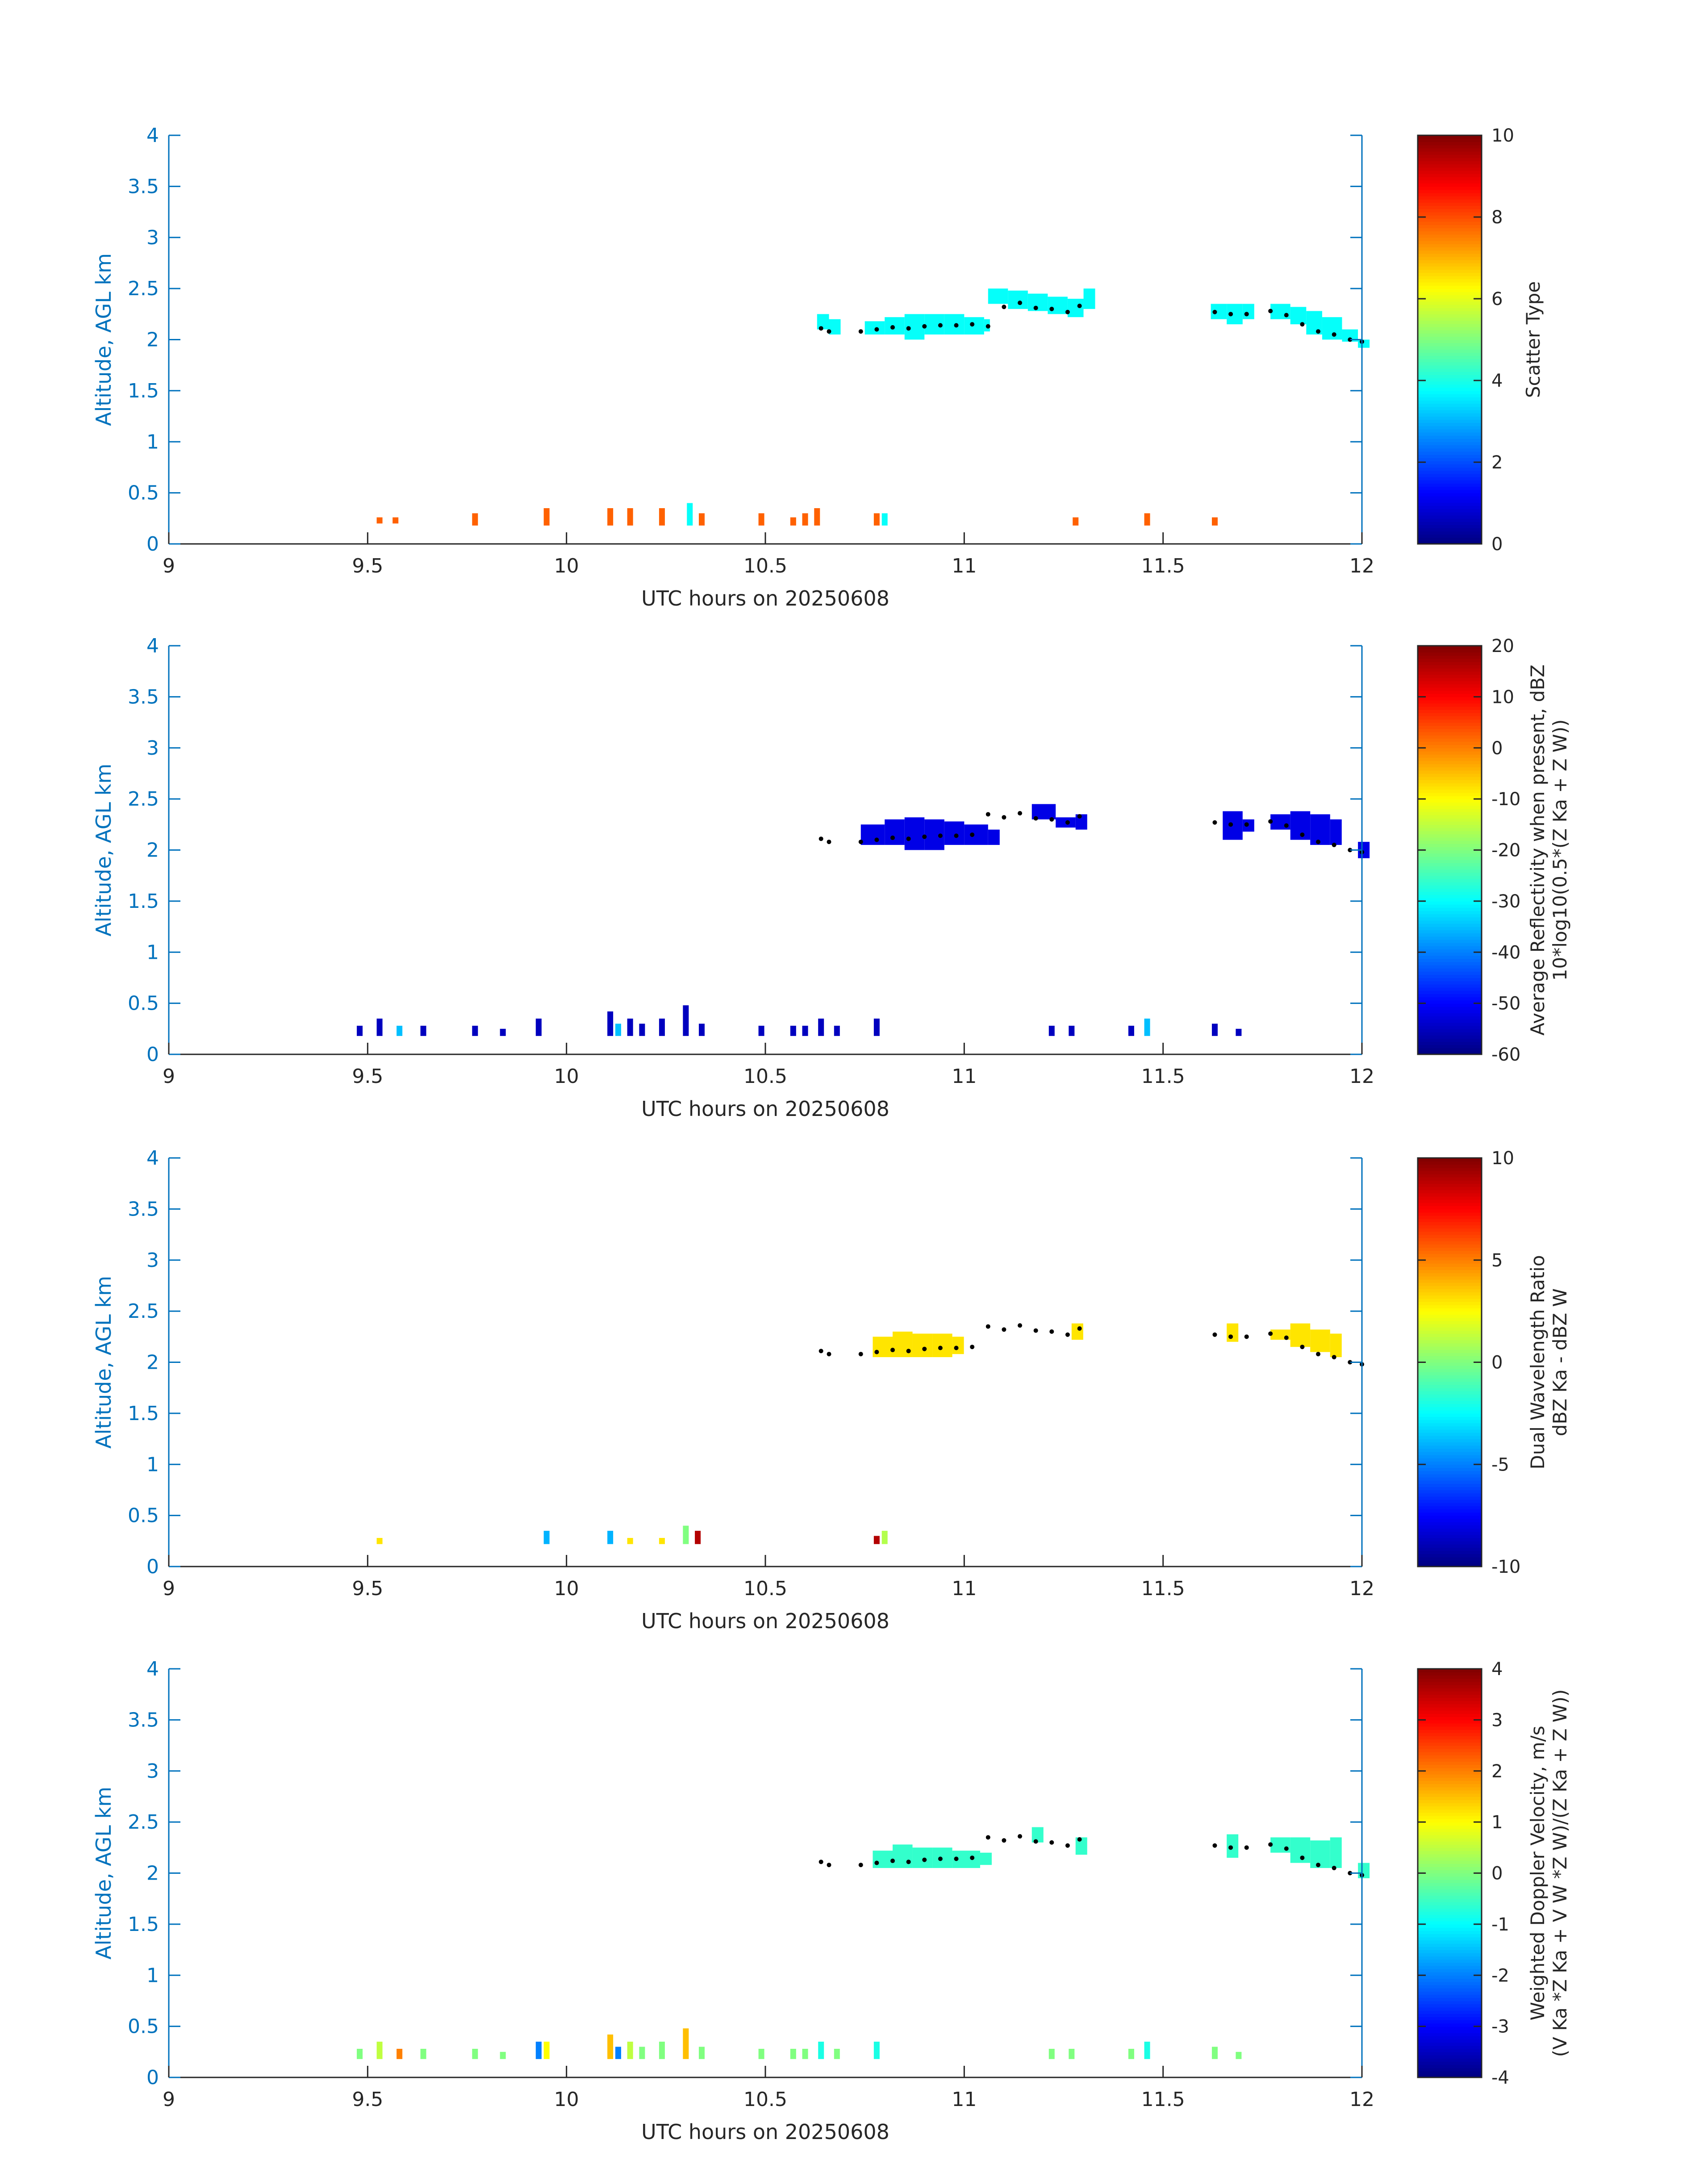 This screenshot has width=1708, height=2177. What do you see at coordinates (1163, 2099) in the screenshot?
I see `x-tick-label: 11.5` at bounding box center [1163, 2099].